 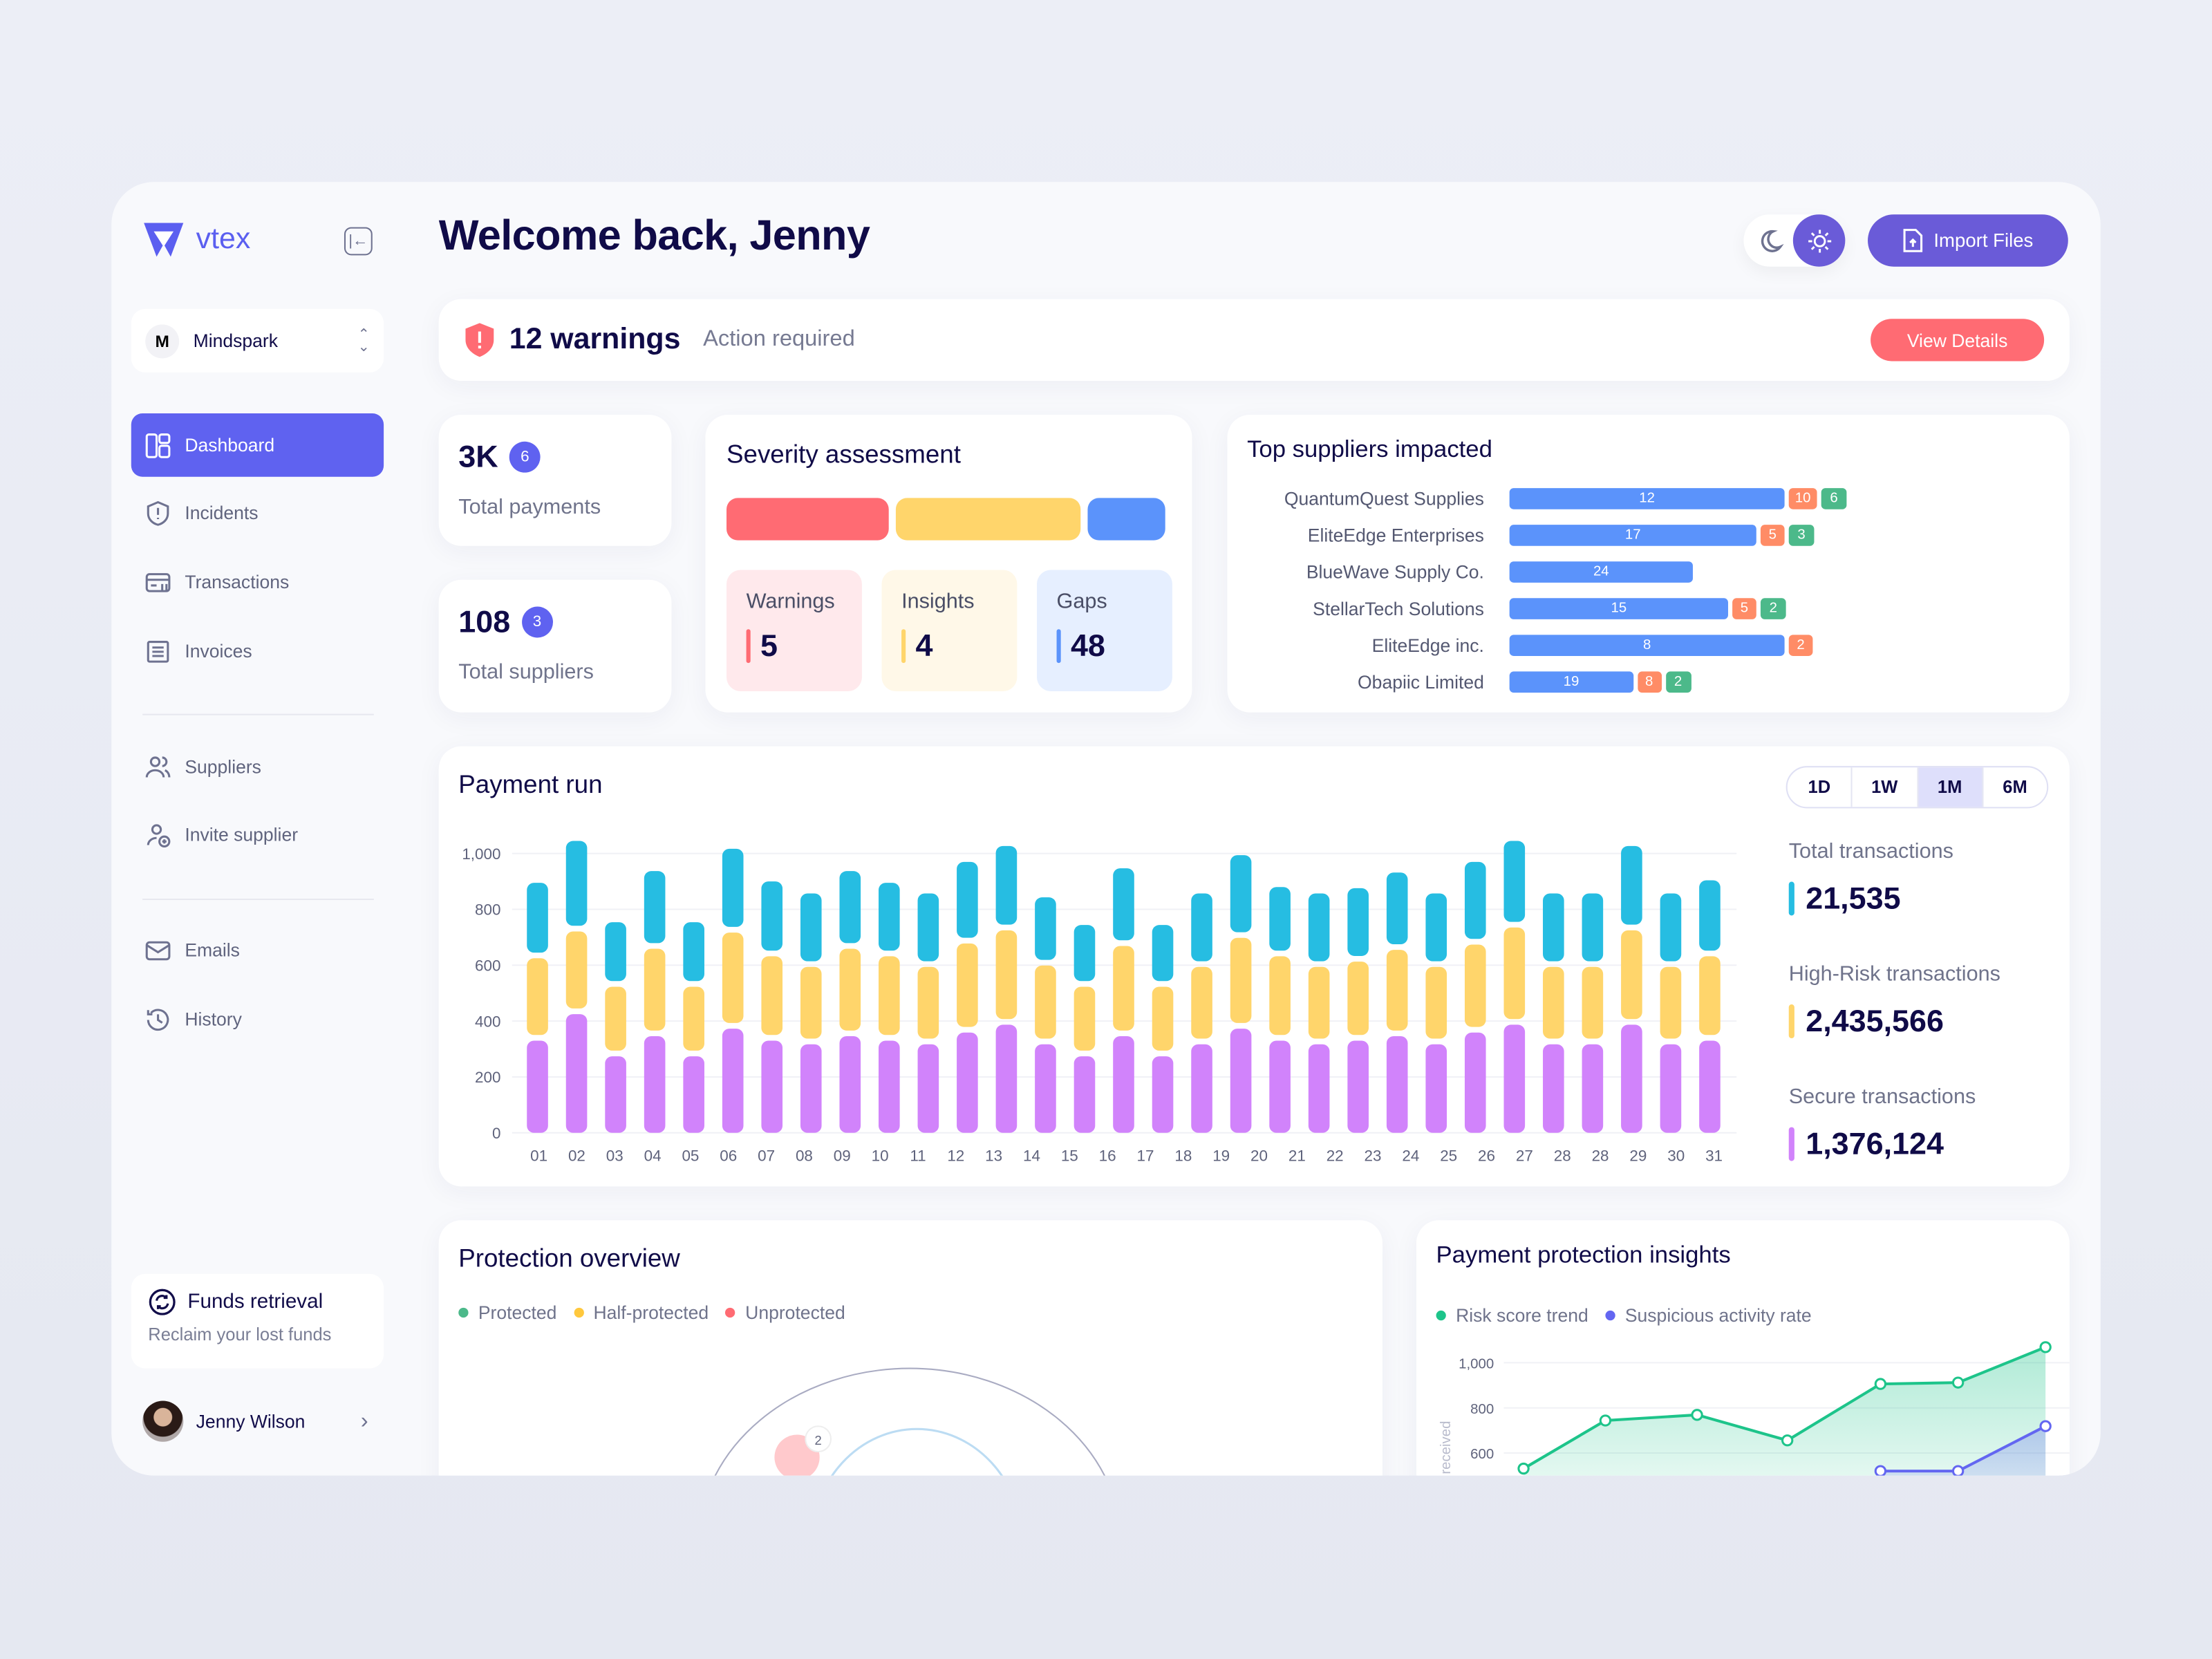 I want to click on view-details-button: View Details, so click(x=1958, y=340).